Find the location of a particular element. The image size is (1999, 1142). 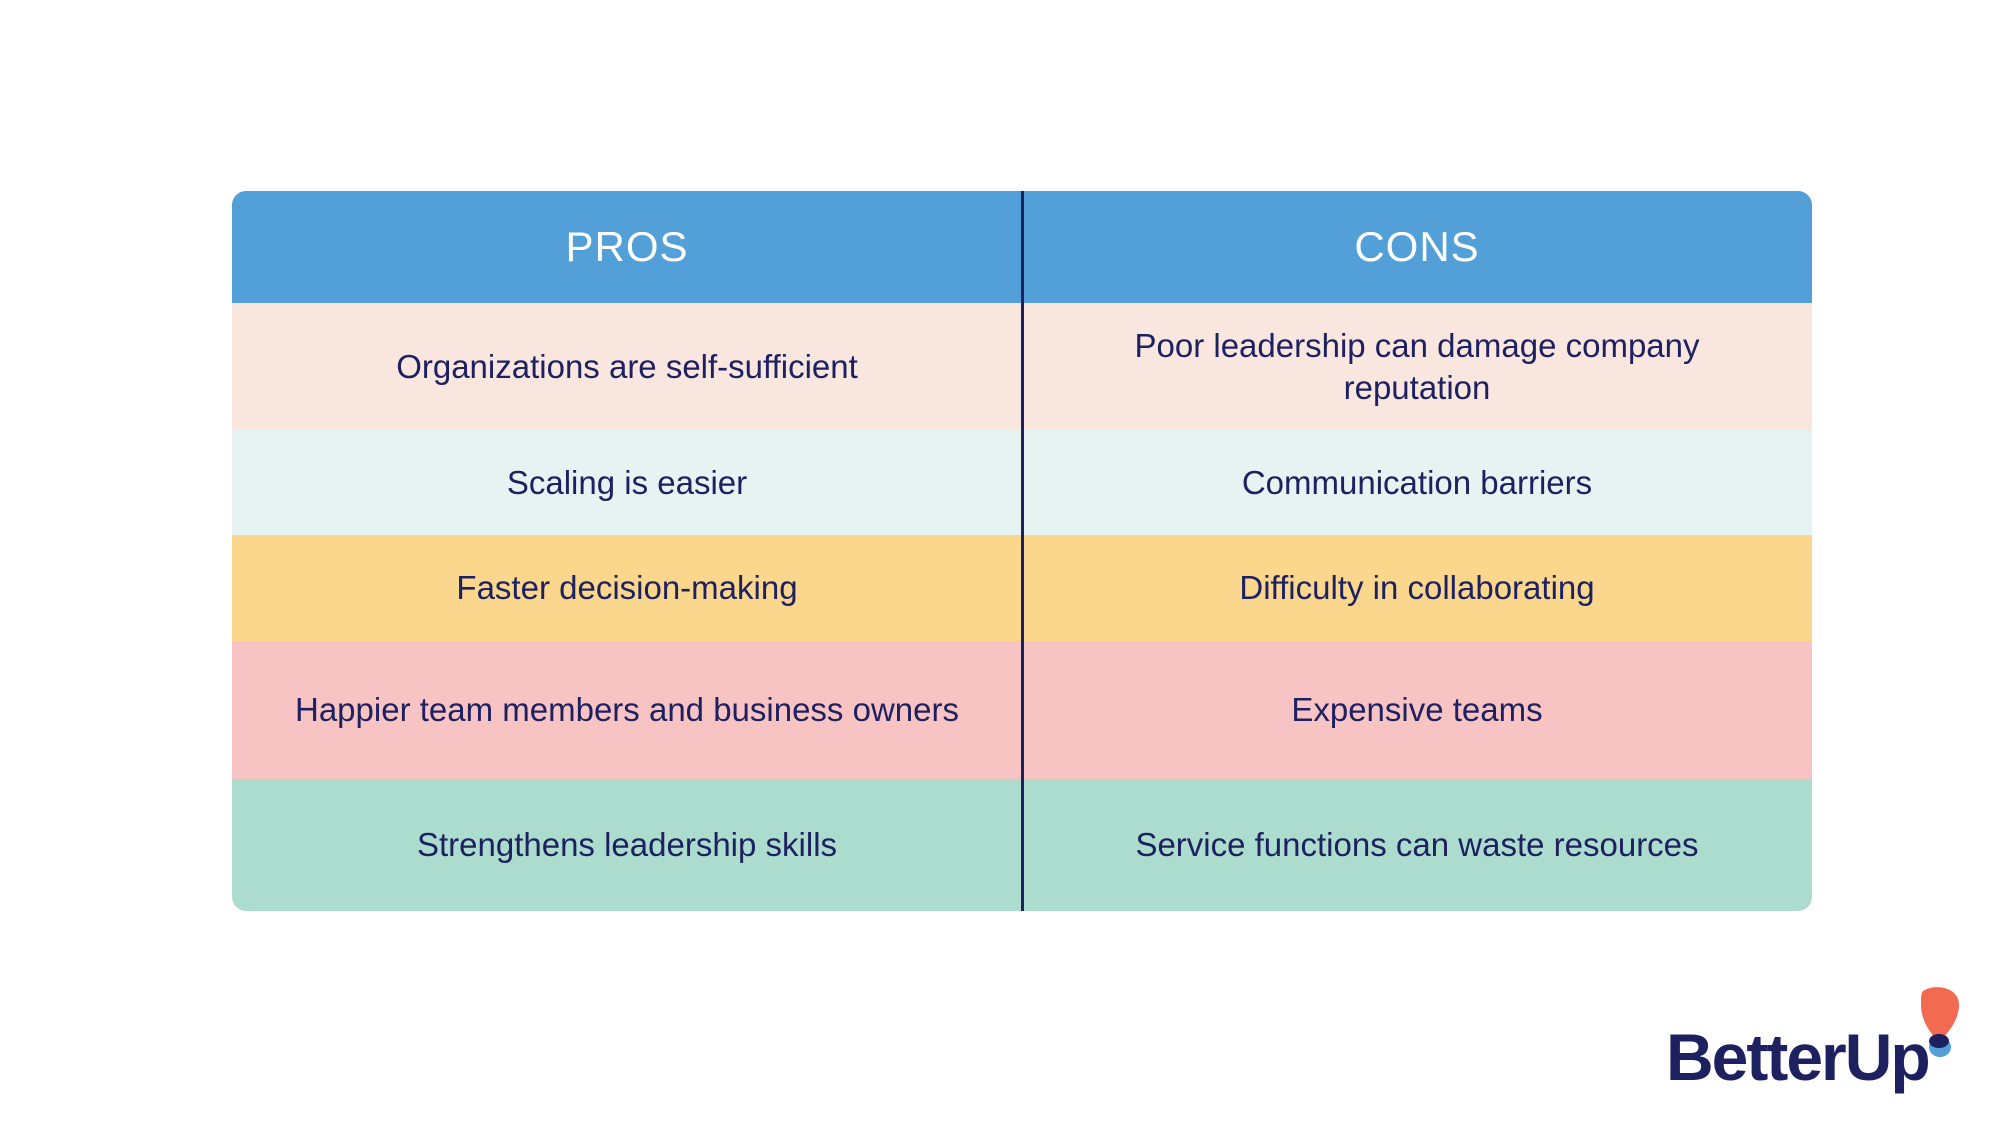

con-cell: Service functions can waste resources is located at coordinates (1417, 844).